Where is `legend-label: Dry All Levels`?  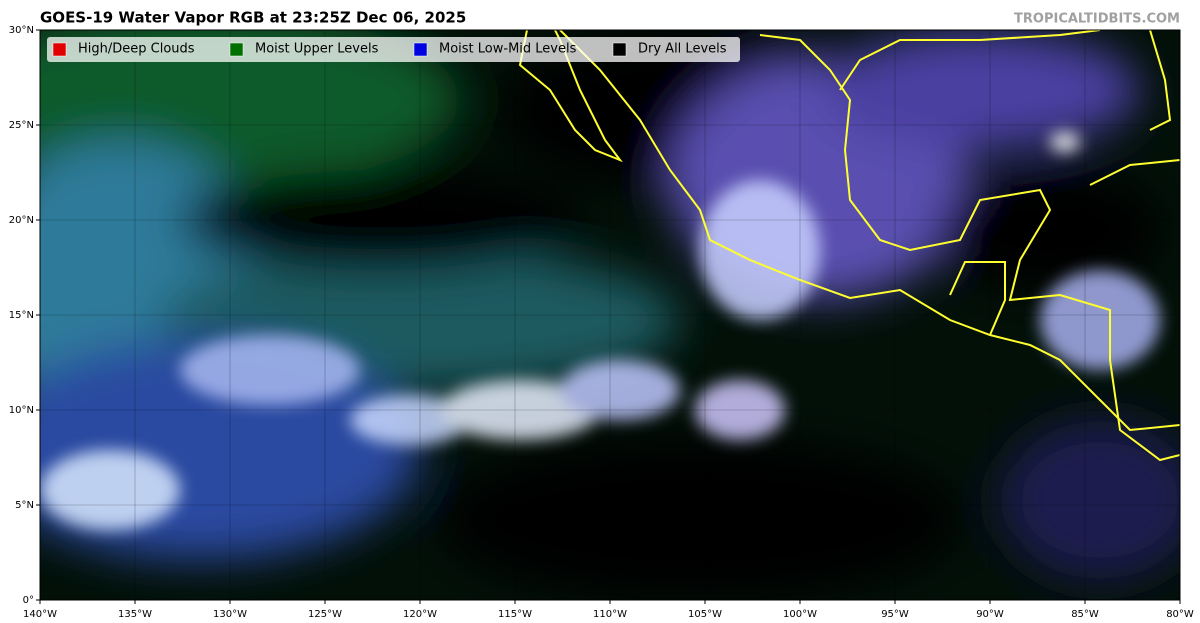
legend-label: Dry All Levels is located at coordinates (682, 49).